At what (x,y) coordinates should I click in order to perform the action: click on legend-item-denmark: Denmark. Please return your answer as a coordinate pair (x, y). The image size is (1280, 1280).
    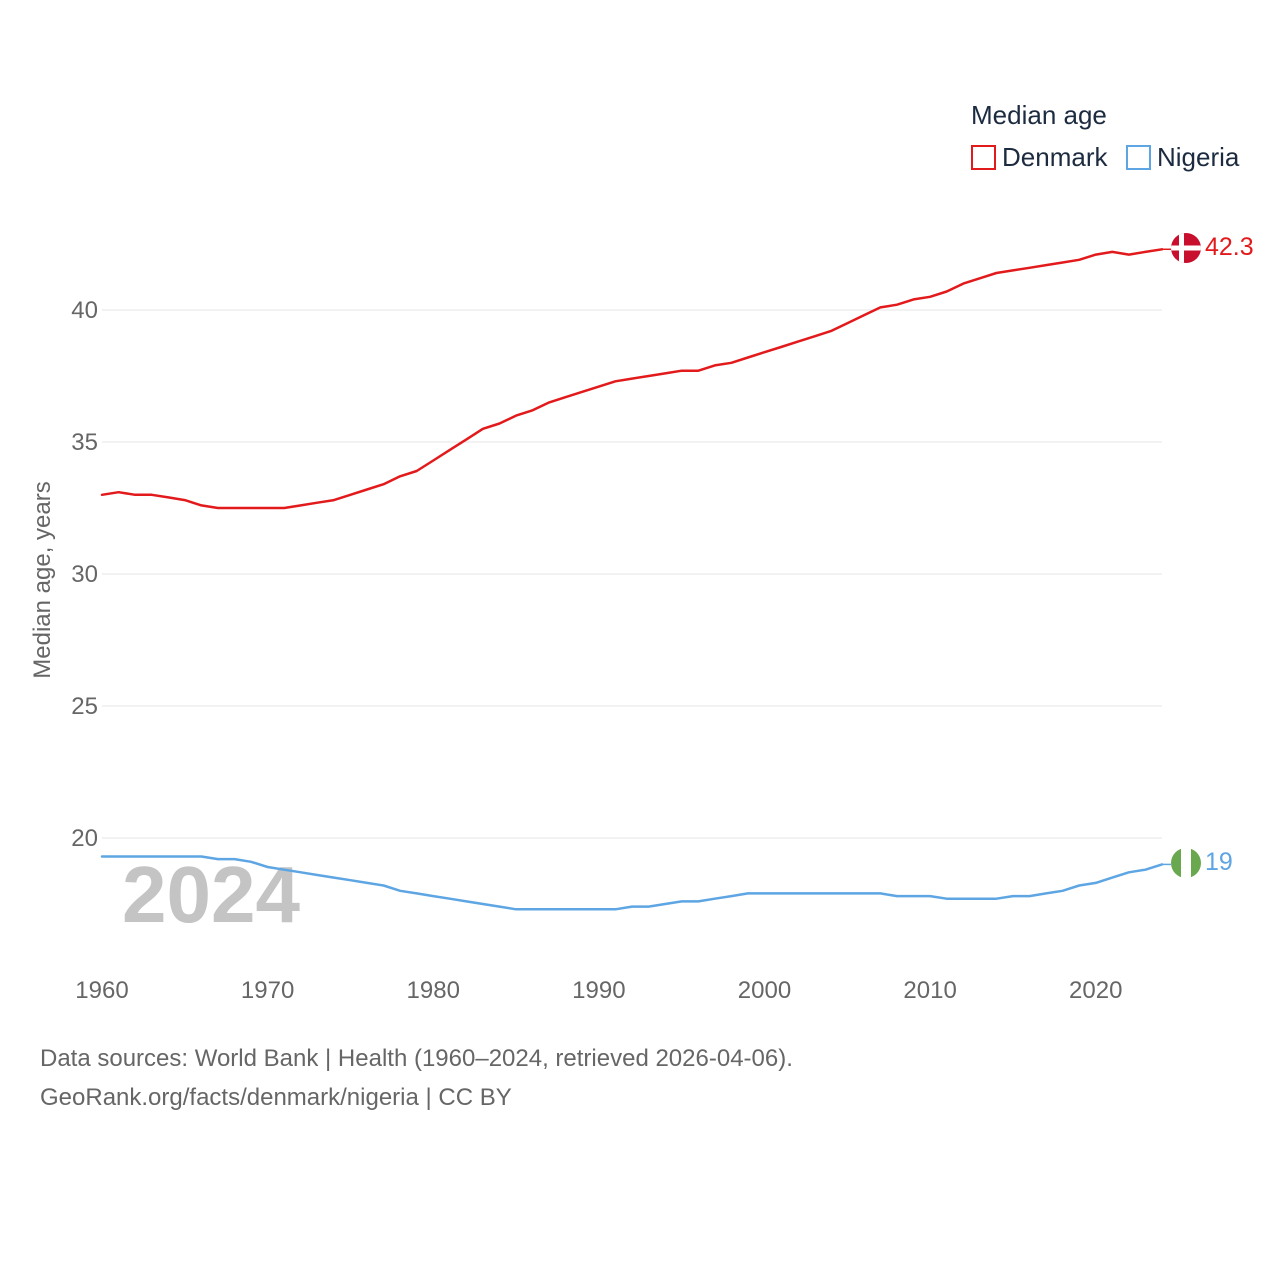
    Looking at the image, I should click on (1039, 157).